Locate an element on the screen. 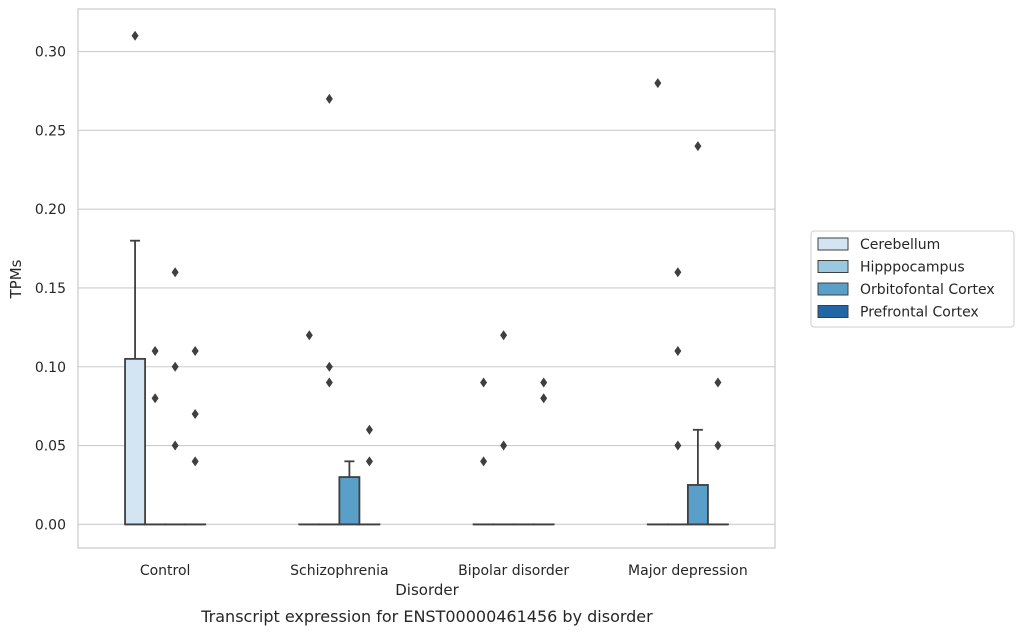 This screenshot has height=634, width=1023. x-tick-label: Control is located at coordinates (165, 571).